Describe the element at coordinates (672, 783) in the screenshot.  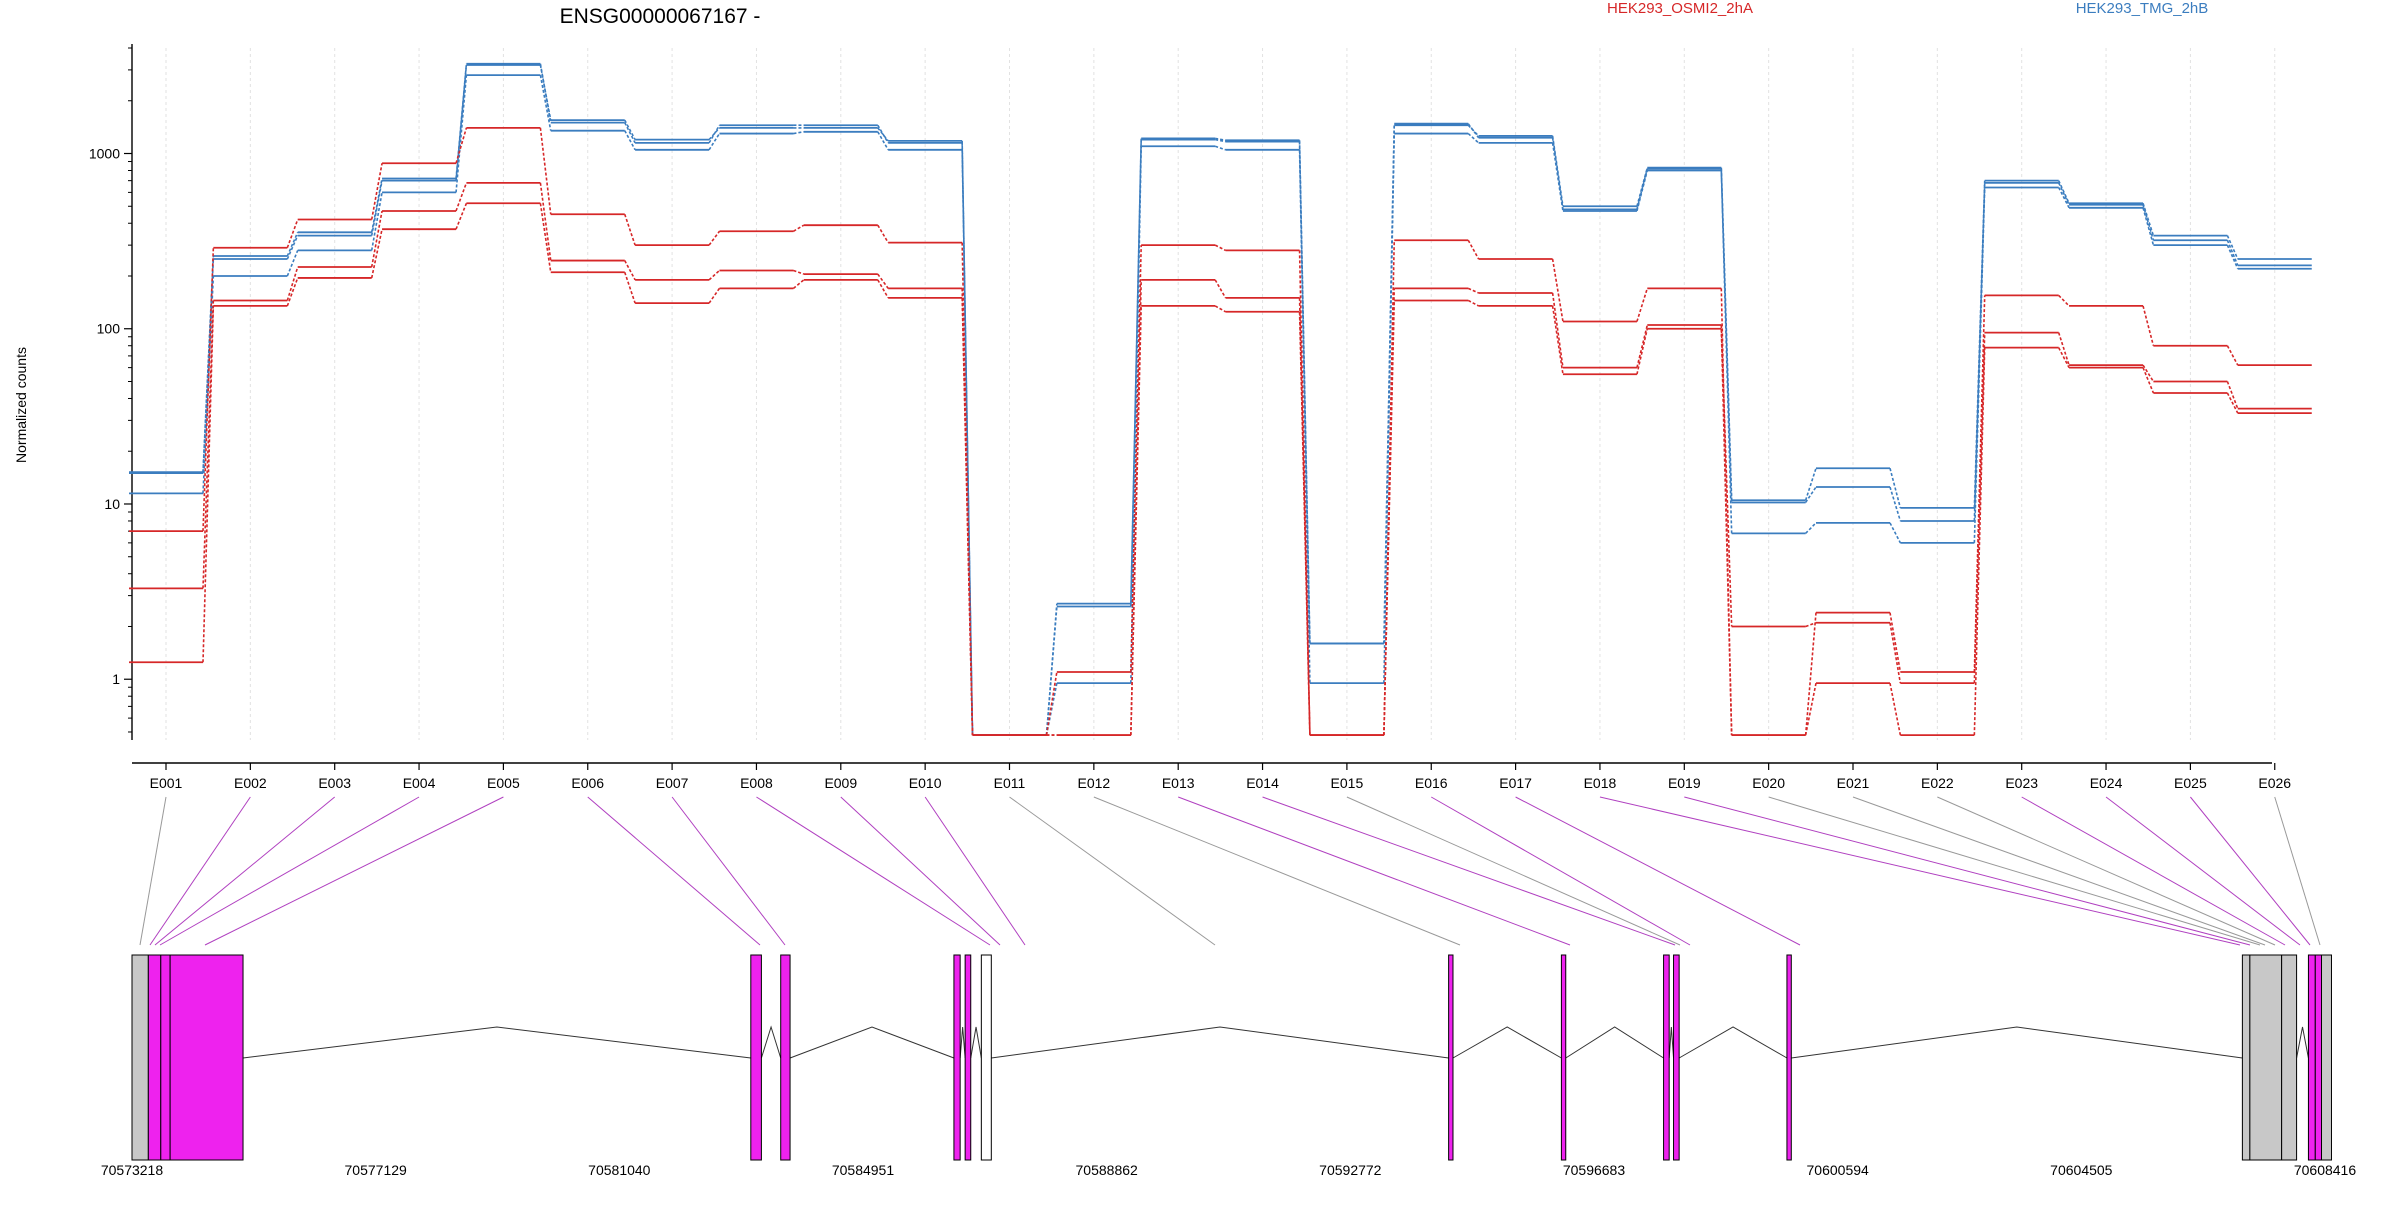
I see `x-tick-label: E007` at that location.